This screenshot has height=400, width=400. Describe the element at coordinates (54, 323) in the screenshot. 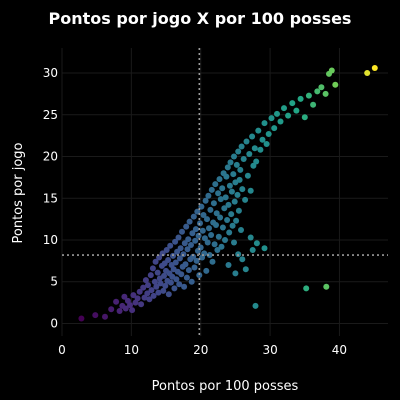

I see `y-tick-label: 0` at that location.